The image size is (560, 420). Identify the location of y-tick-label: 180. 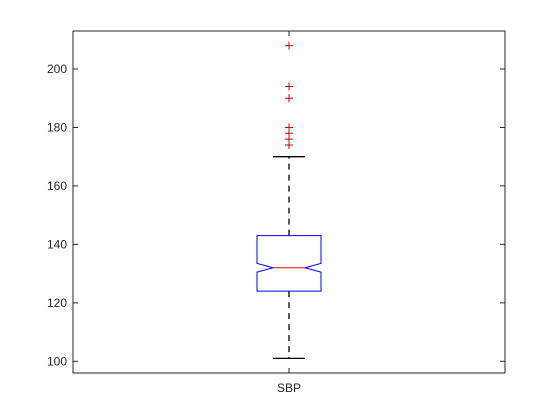
(57, 127).